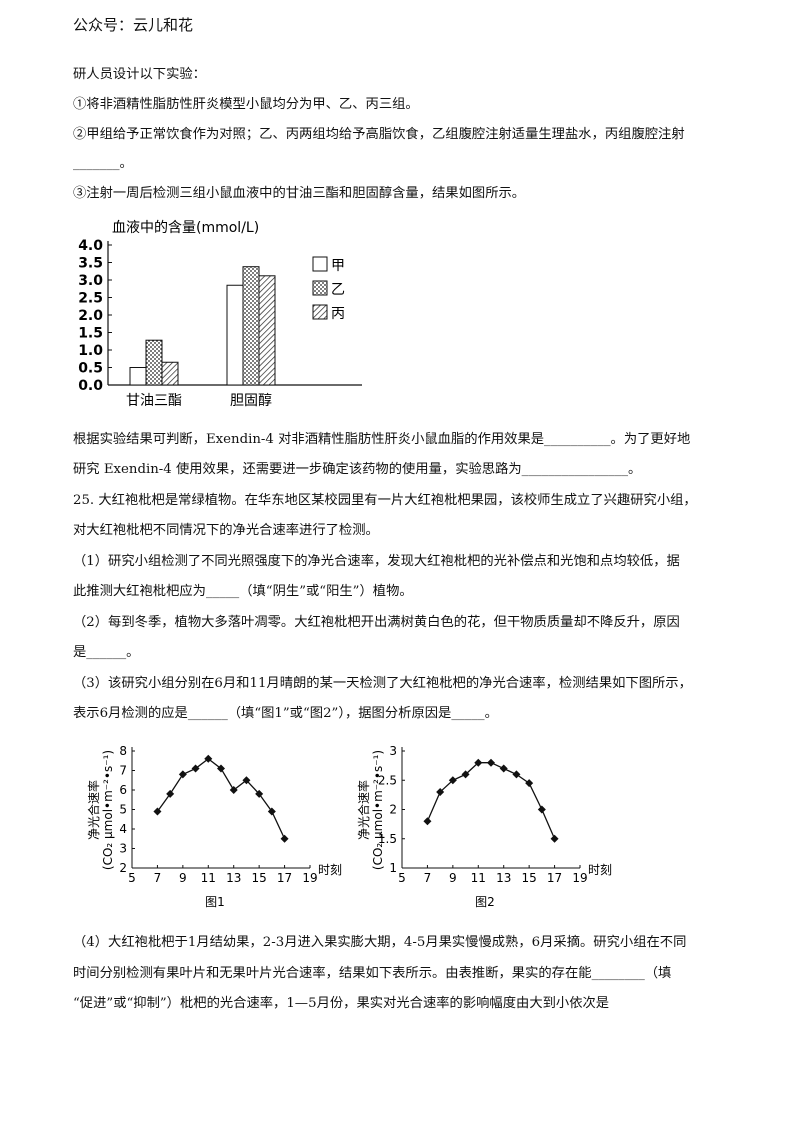 The width and height of the screenshot is (800, 1132). Describe the element at coordinates (185, 228) in the screenshot. I see `chart-ylabel: 血液中的含量(mmol/L)` at that location.